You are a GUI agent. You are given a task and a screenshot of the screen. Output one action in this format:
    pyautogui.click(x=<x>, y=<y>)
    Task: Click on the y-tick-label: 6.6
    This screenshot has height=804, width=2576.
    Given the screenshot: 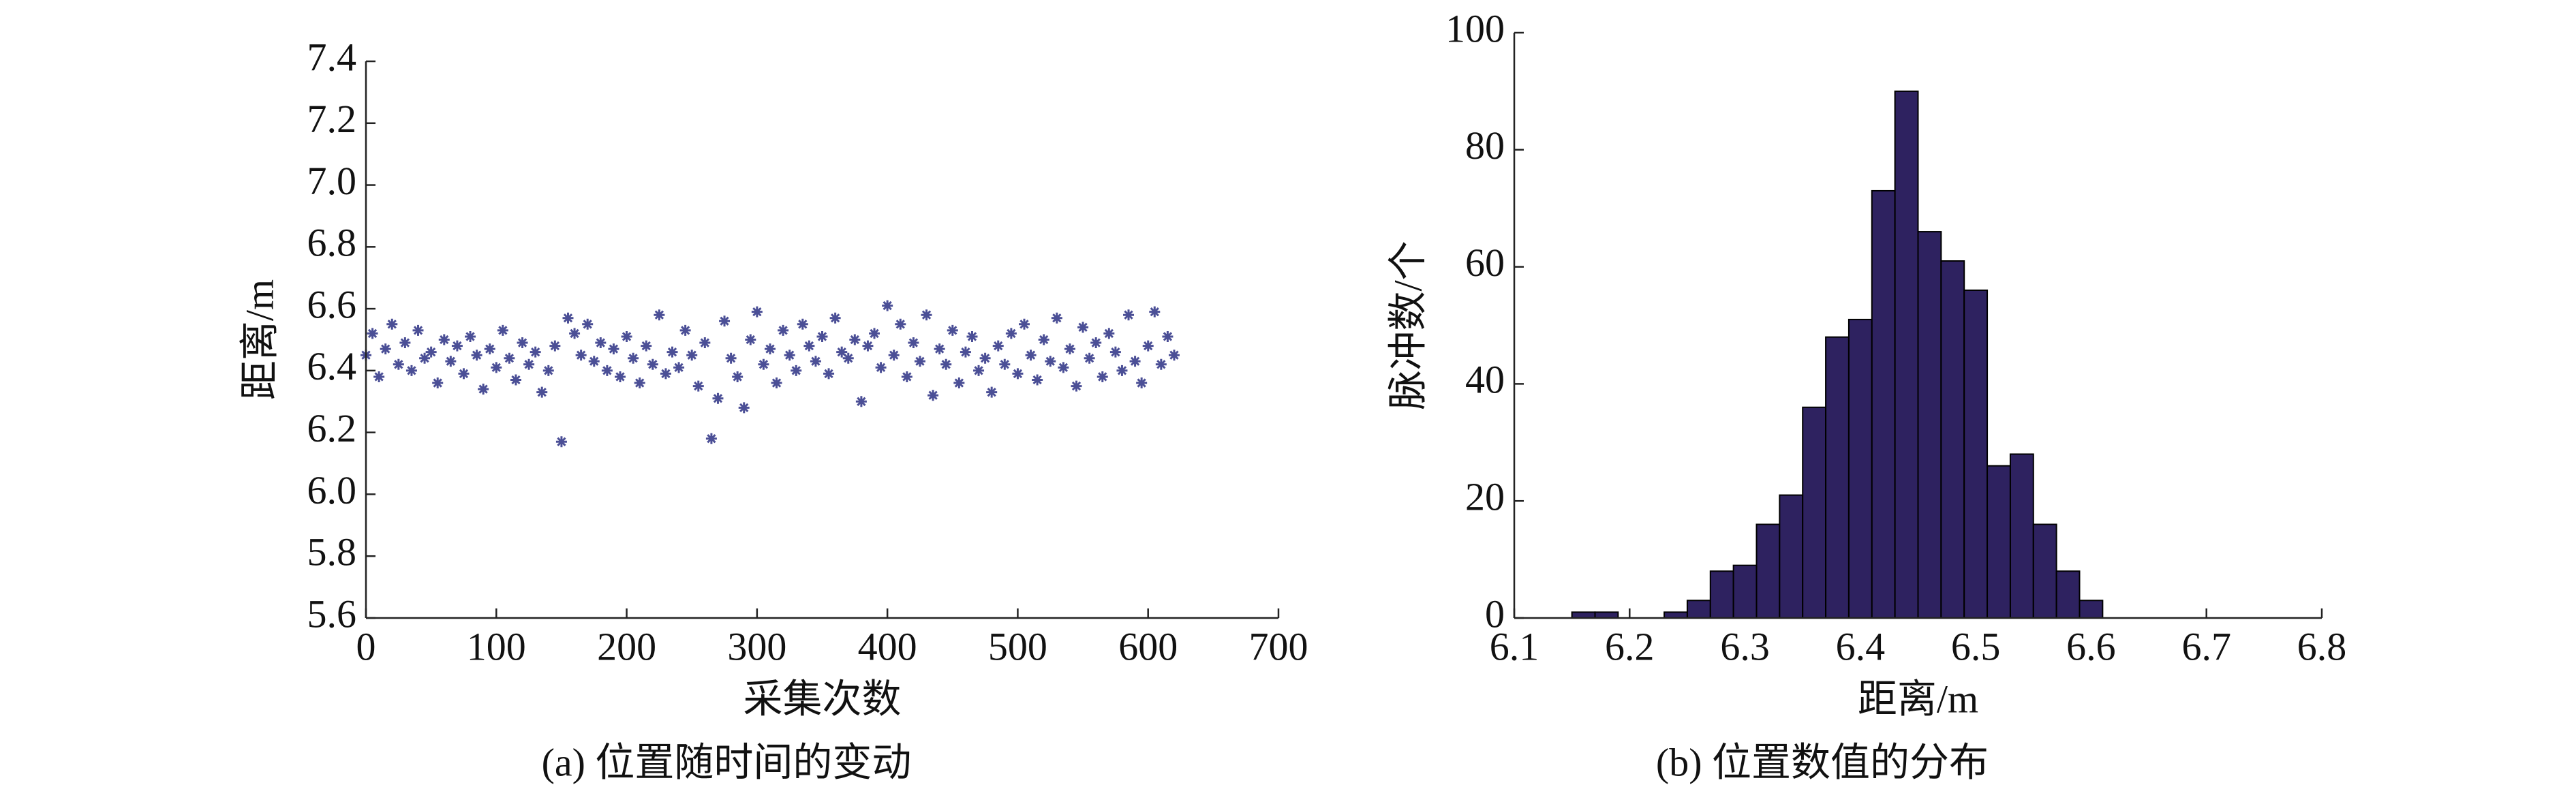 What is the action you would take?
    pyautogui.click(x=332, y=304)
    